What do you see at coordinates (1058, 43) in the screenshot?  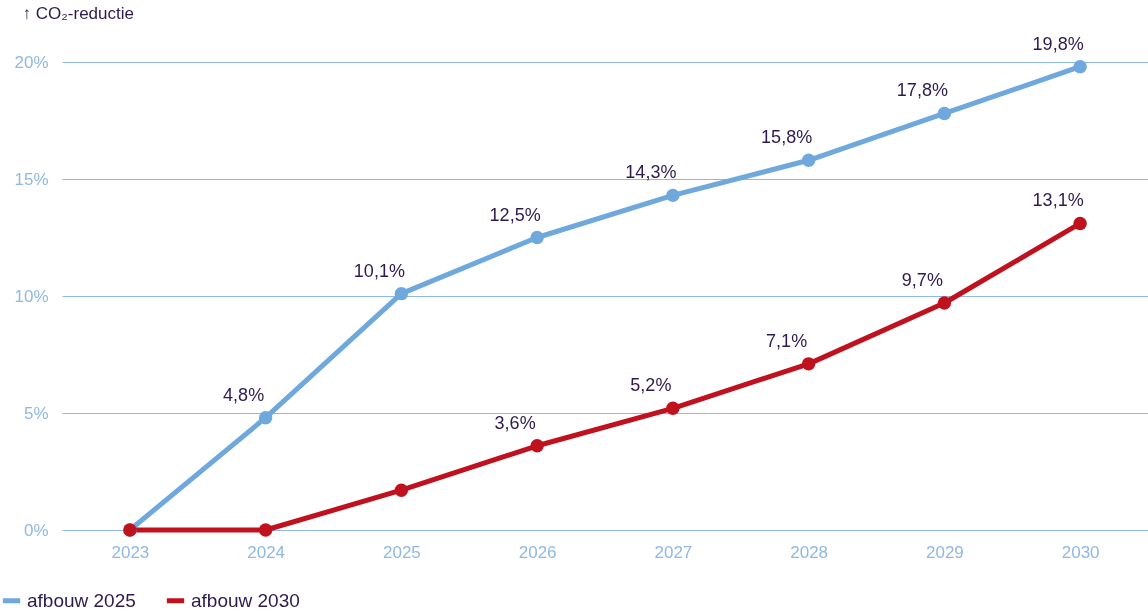 I see `data-label: 19,8%` at bounding box center [1058, 43].